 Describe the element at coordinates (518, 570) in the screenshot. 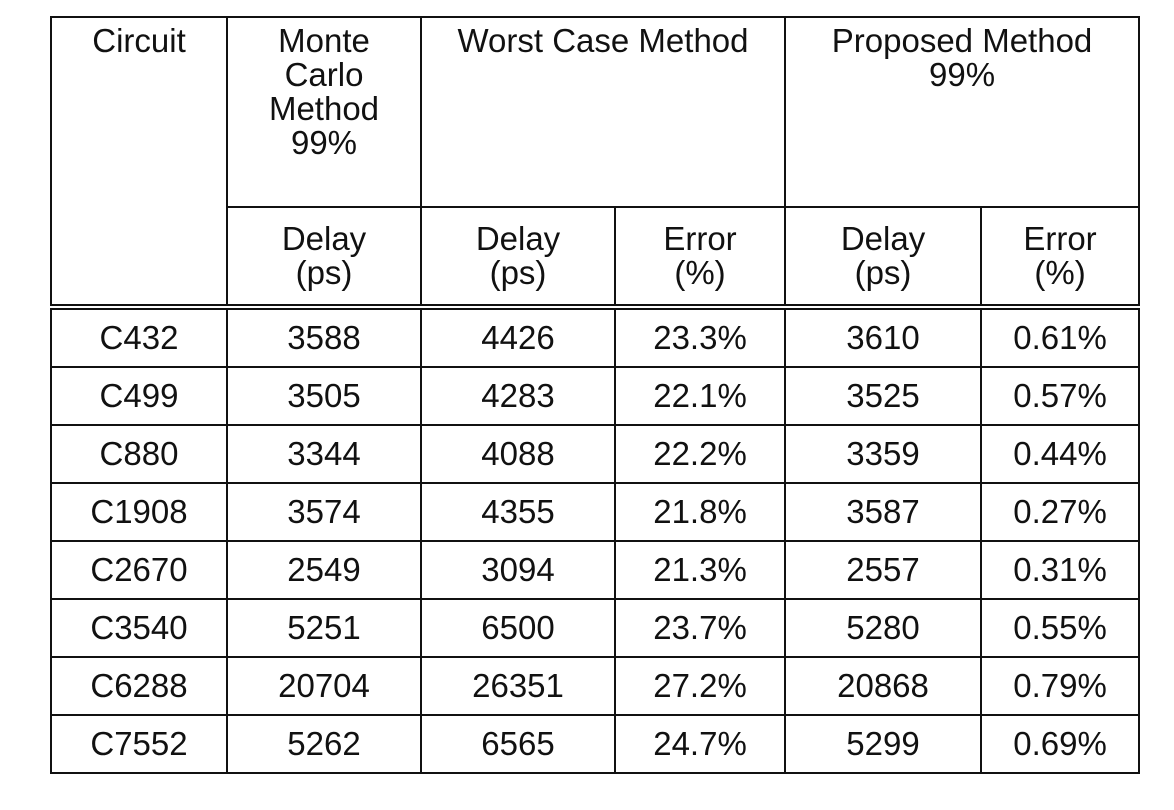

I see `cell-wc-delay: 3094` at that location.